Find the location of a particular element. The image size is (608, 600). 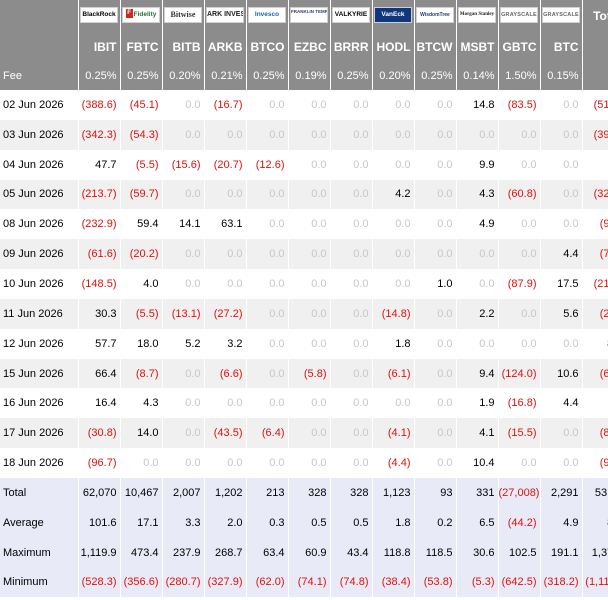

row-total-cell: 1,373.8 is located at coordinates (595, 552).